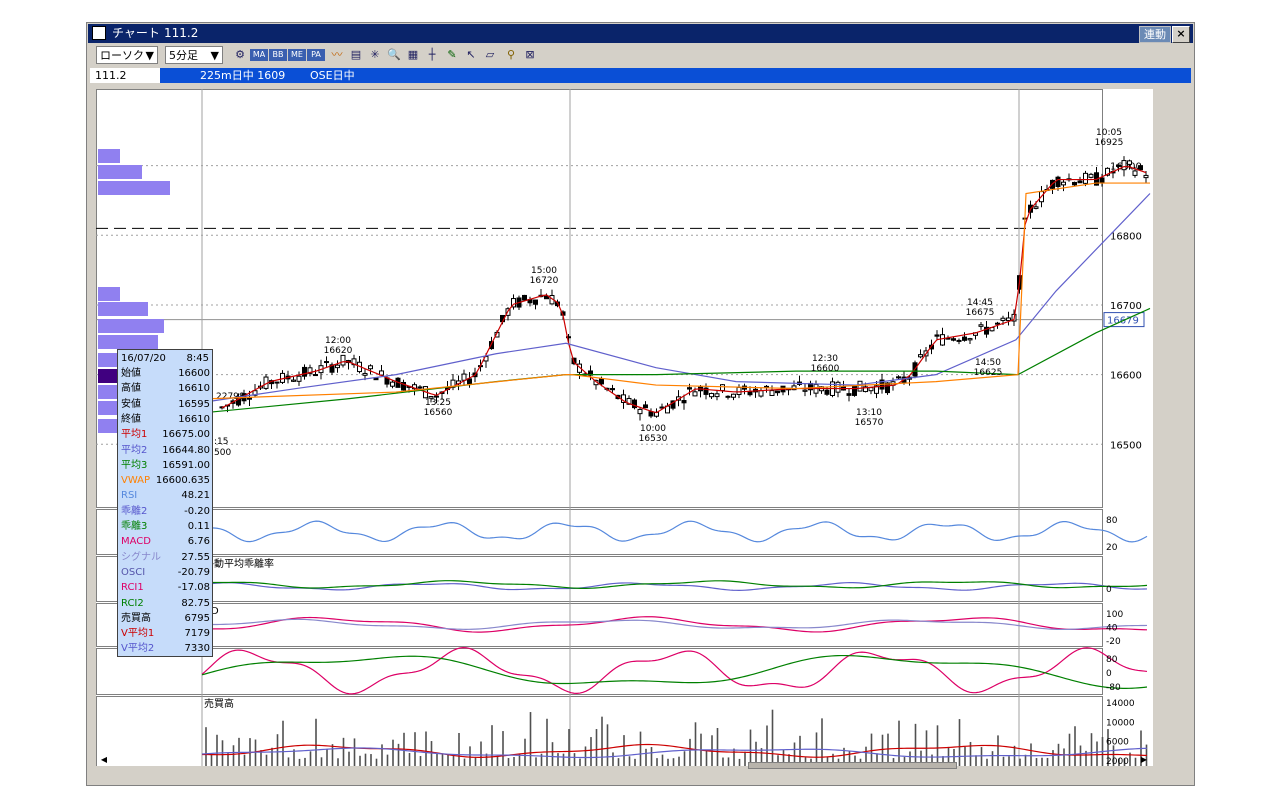 Image resolution: width=1280 pixels, height=811 pixels. Describe the element at coordinates (653, 439) in the screenshot. I see `annotation-price: 16530` at that location.